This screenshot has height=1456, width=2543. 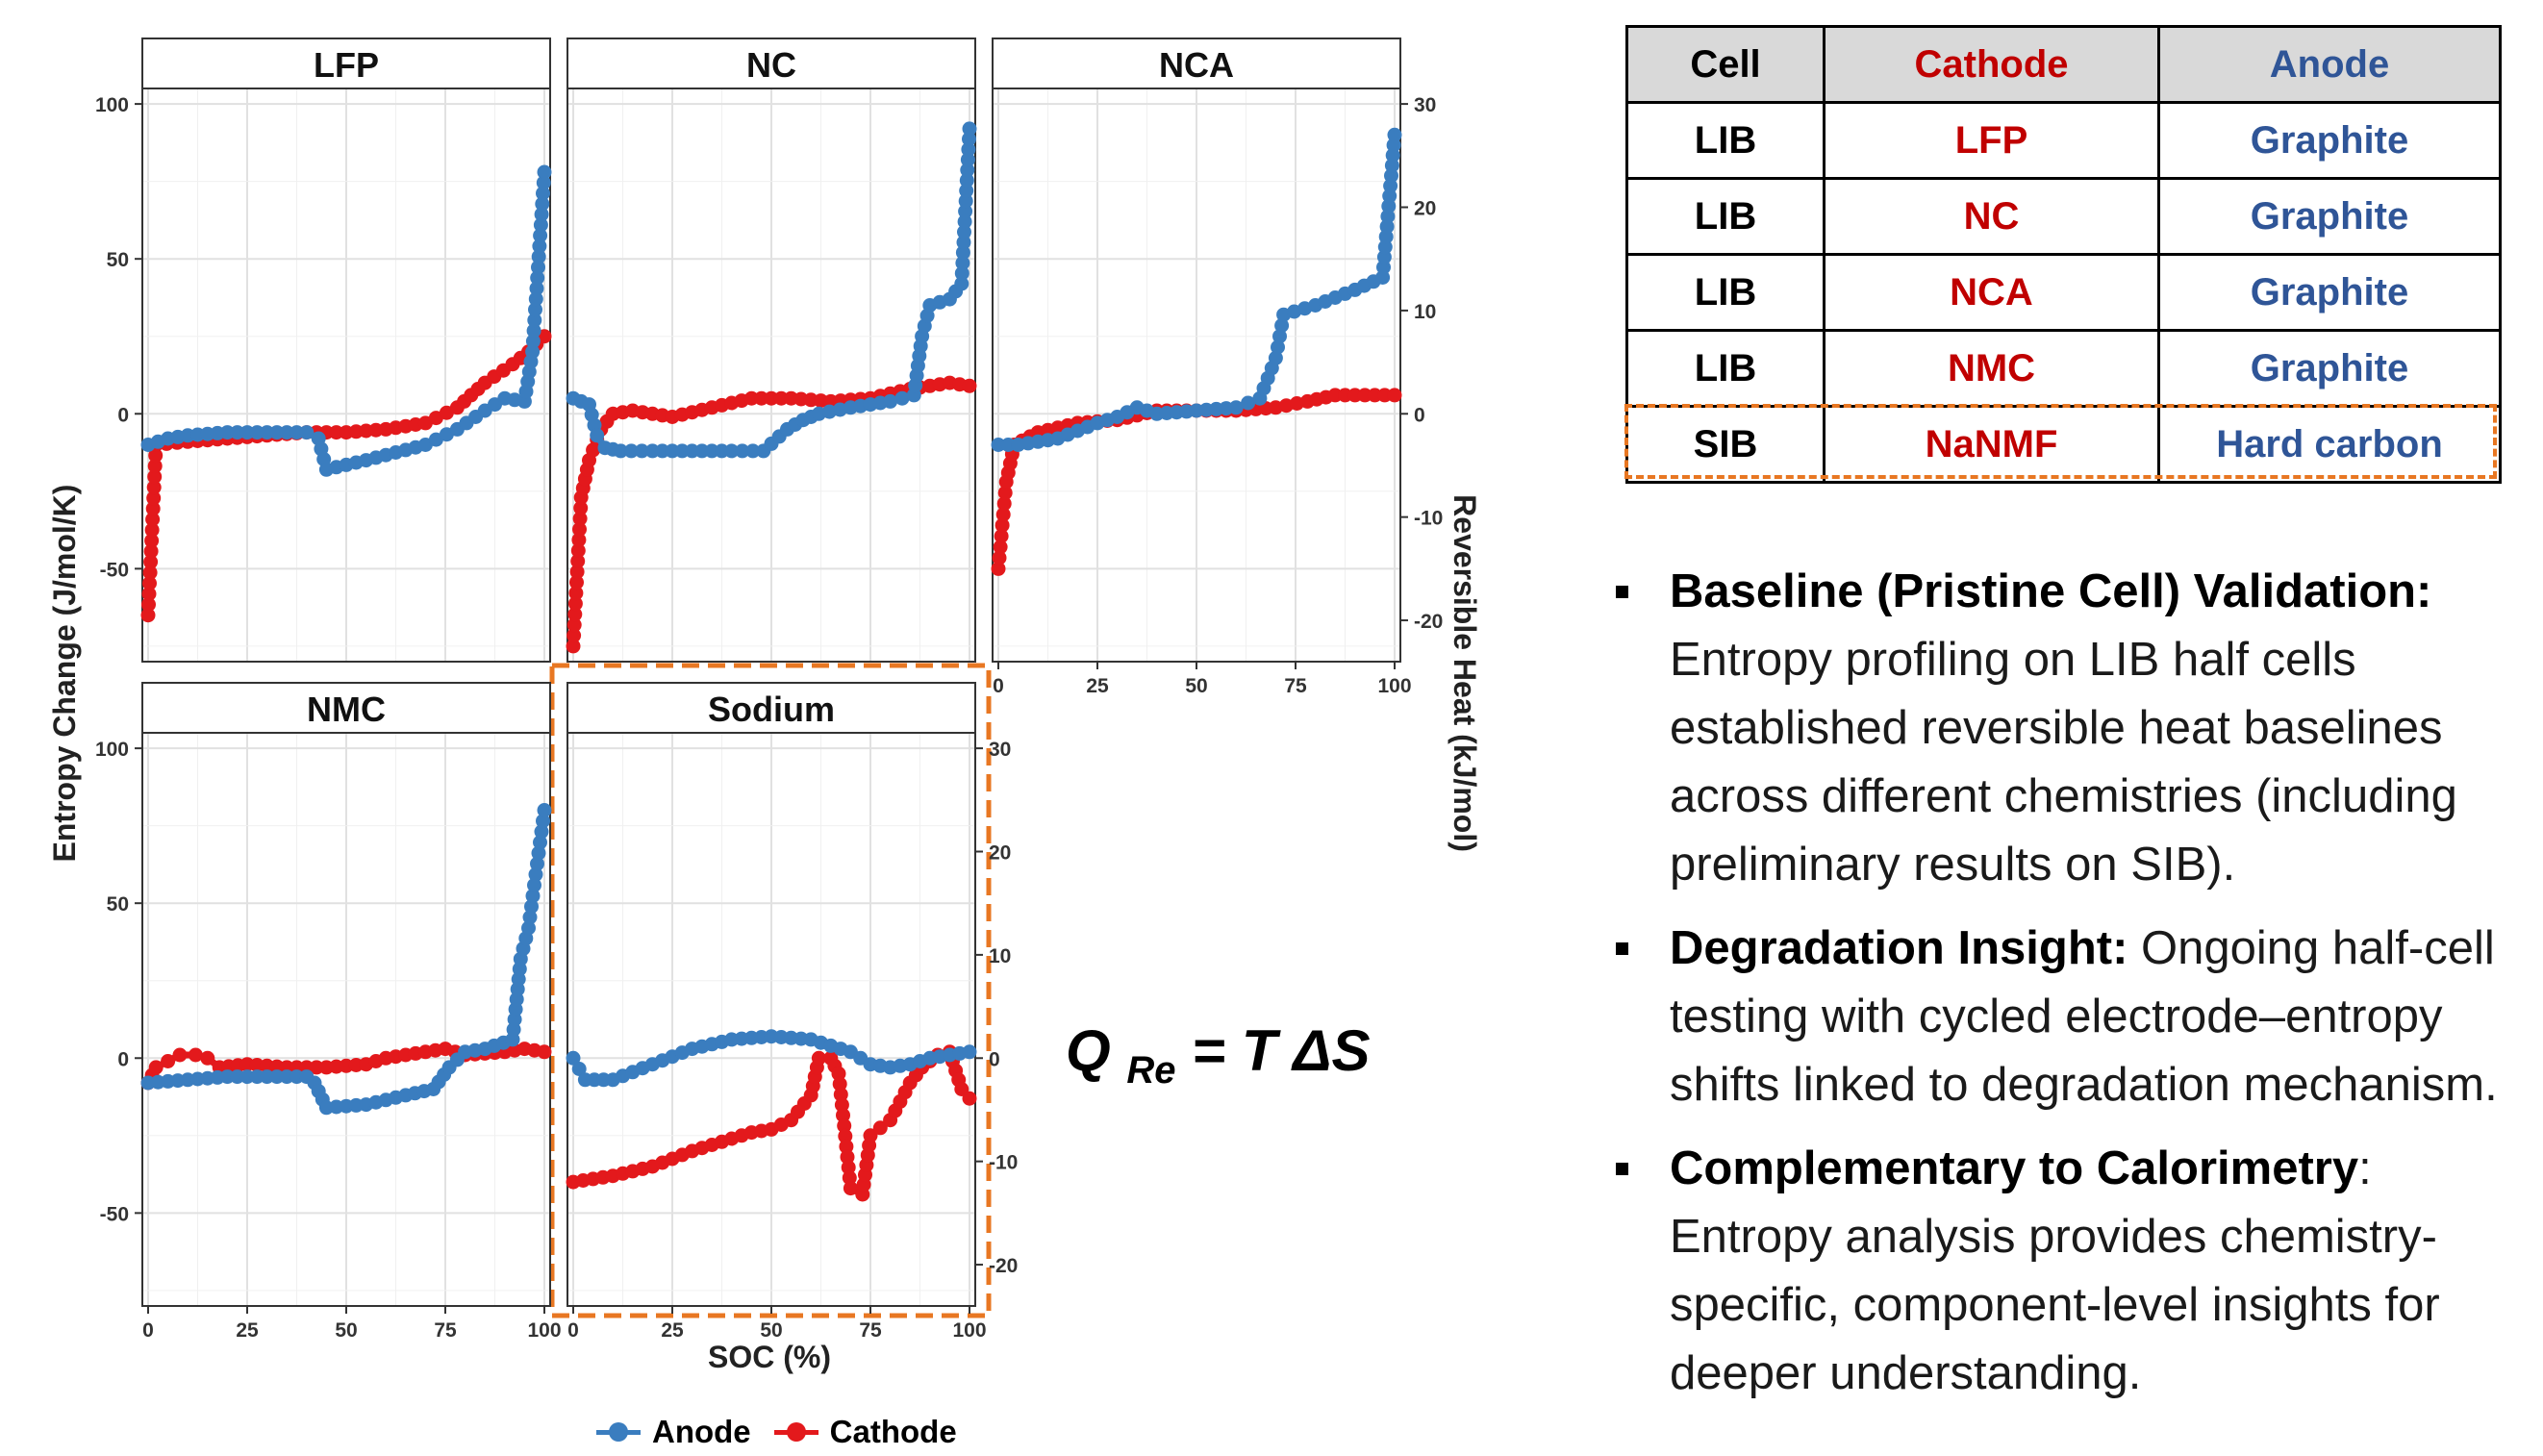 I want to click on bullet-title: Complementary to Calorimetry, so click(x=2014, y=1168).